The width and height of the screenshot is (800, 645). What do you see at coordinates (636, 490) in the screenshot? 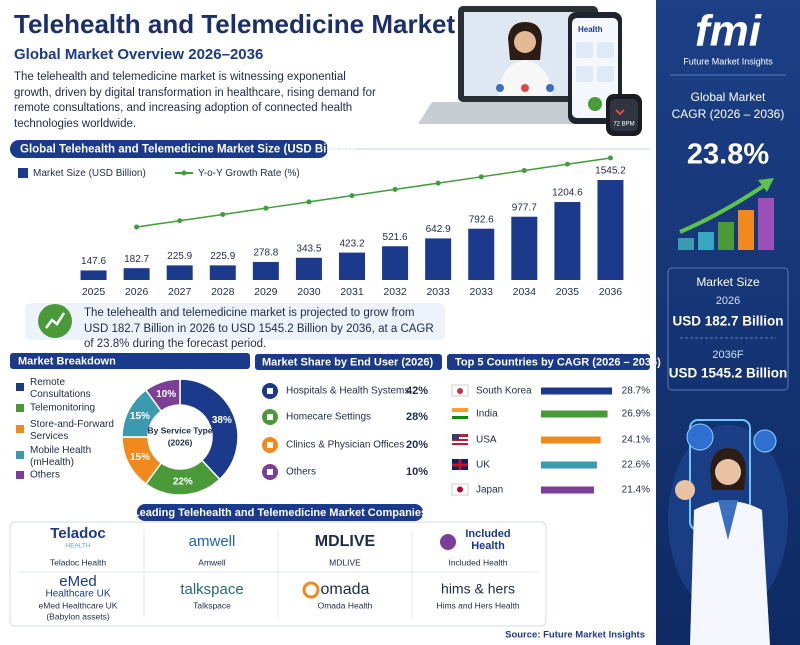
I see `value-label: 21.4%` at bounding box center [636, 490].